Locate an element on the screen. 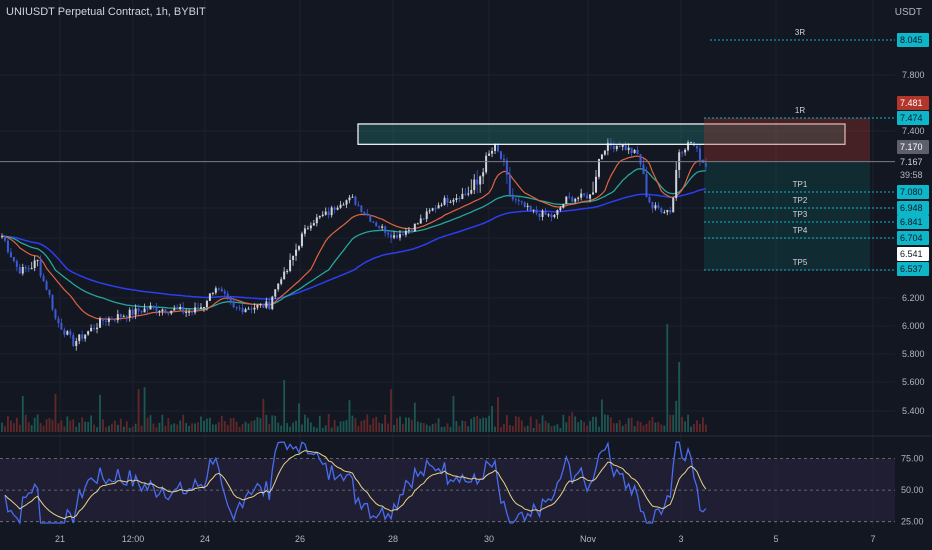 The image size is (932, 550). time-tick-label: 21 is located at coordinates (60, 539).